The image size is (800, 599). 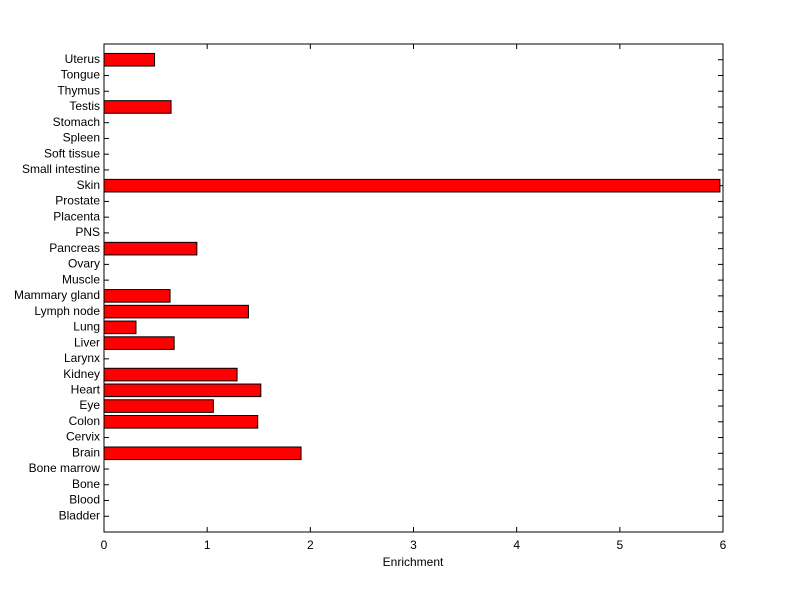 I want to click on y-tick-label: Bone, so click(x=86, y=484).